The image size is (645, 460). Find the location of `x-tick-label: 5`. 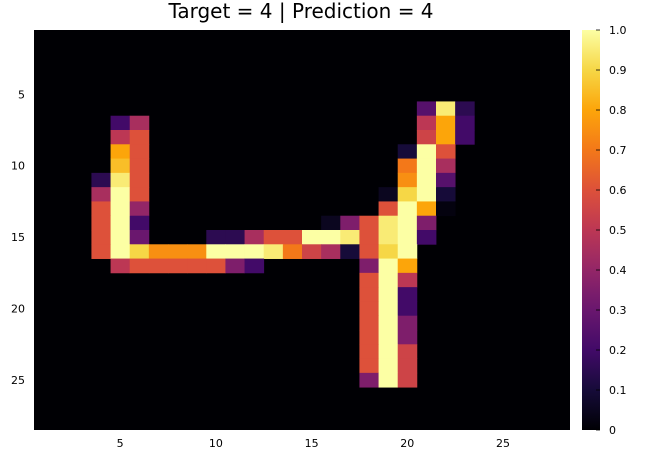

x-tick-label: 5 is located at coordinates (120, 443).